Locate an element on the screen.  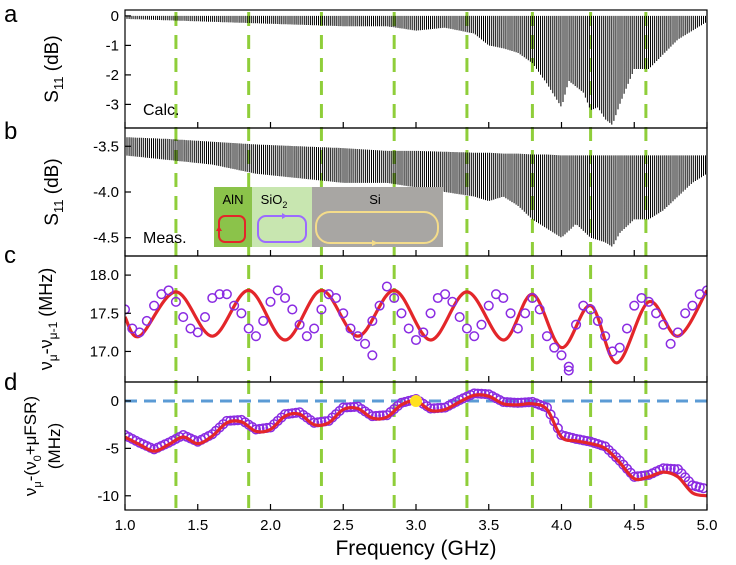
inset-aln-label: AlN is located at coordinates (233, 199).